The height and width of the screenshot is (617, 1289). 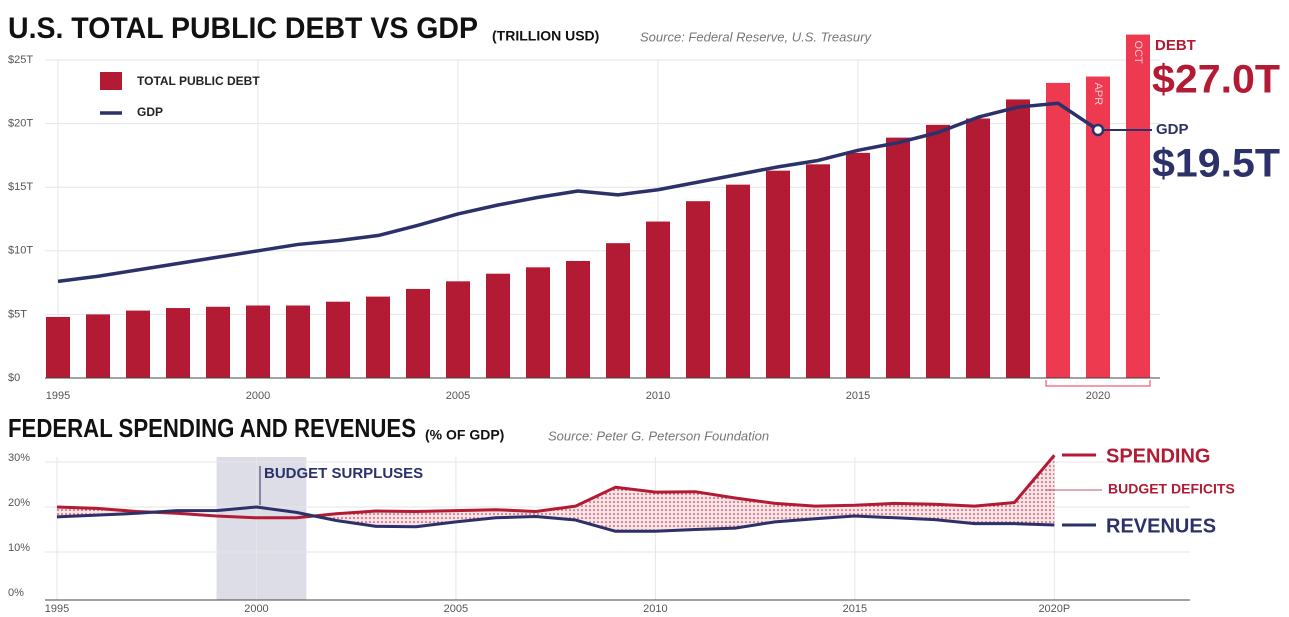 What do you see at coordinates (756, 36) in the screenshot?
I see `source: Source: Federal Reserve, U.S. Treasury` at bounding box center [756, 36].